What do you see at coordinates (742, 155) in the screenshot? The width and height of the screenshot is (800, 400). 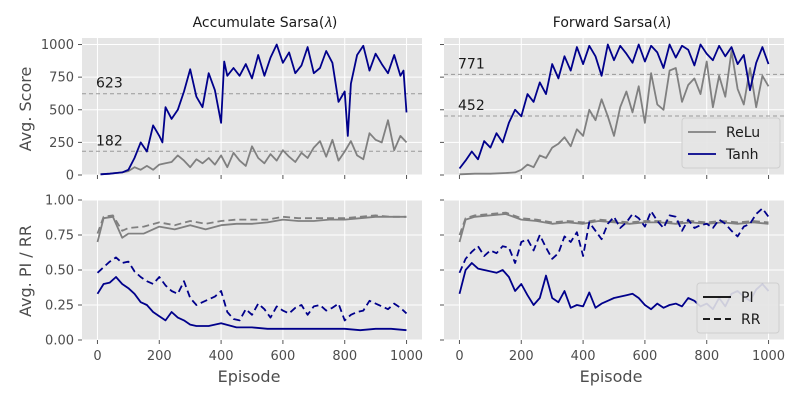 I see `legend-label: Tanh` at bounding box center [742, 155].